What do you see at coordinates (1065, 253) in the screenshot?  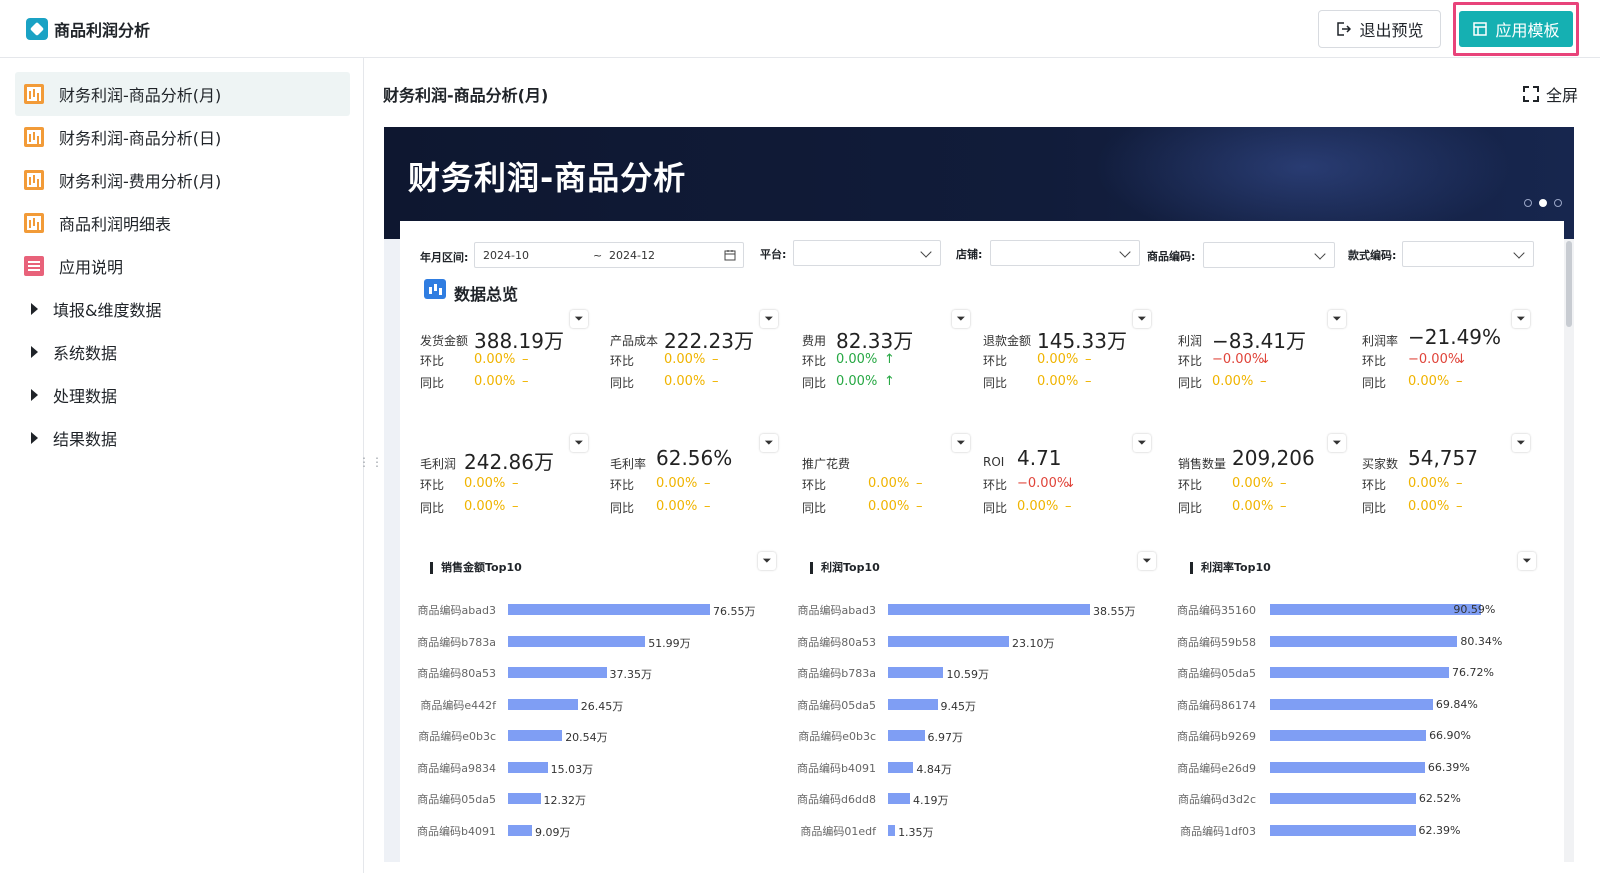 I see `shop-select` at bounding box center [1065, 253].